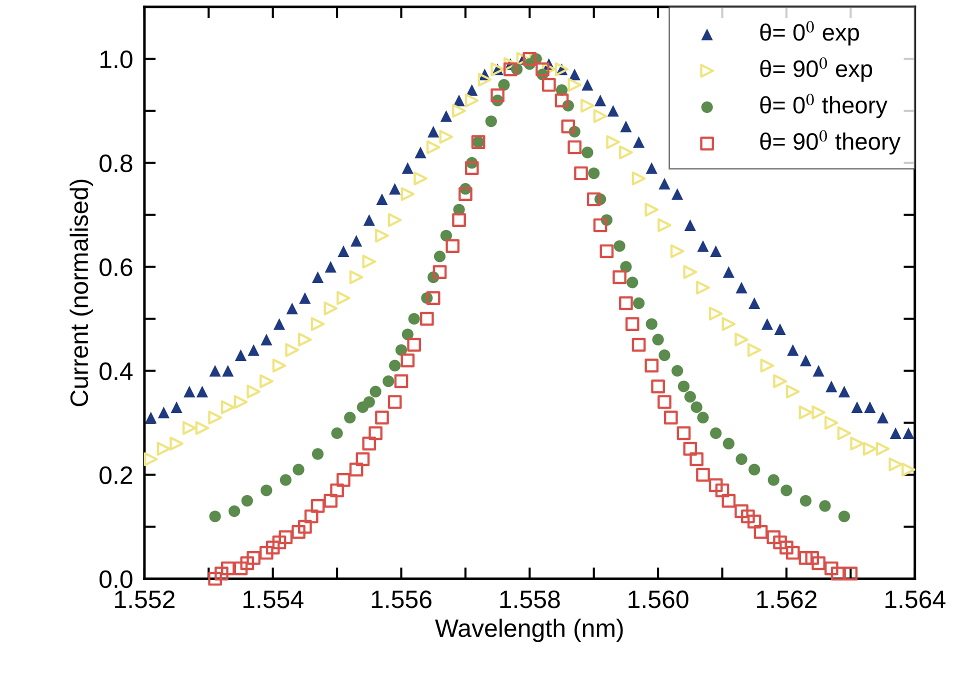 This screenshot has height=689, width=963. What do you see at coordinates (82, 293) in the screenshot?
I see `y-axis-title: Current (normalised)` at bounding box center [82, 293].